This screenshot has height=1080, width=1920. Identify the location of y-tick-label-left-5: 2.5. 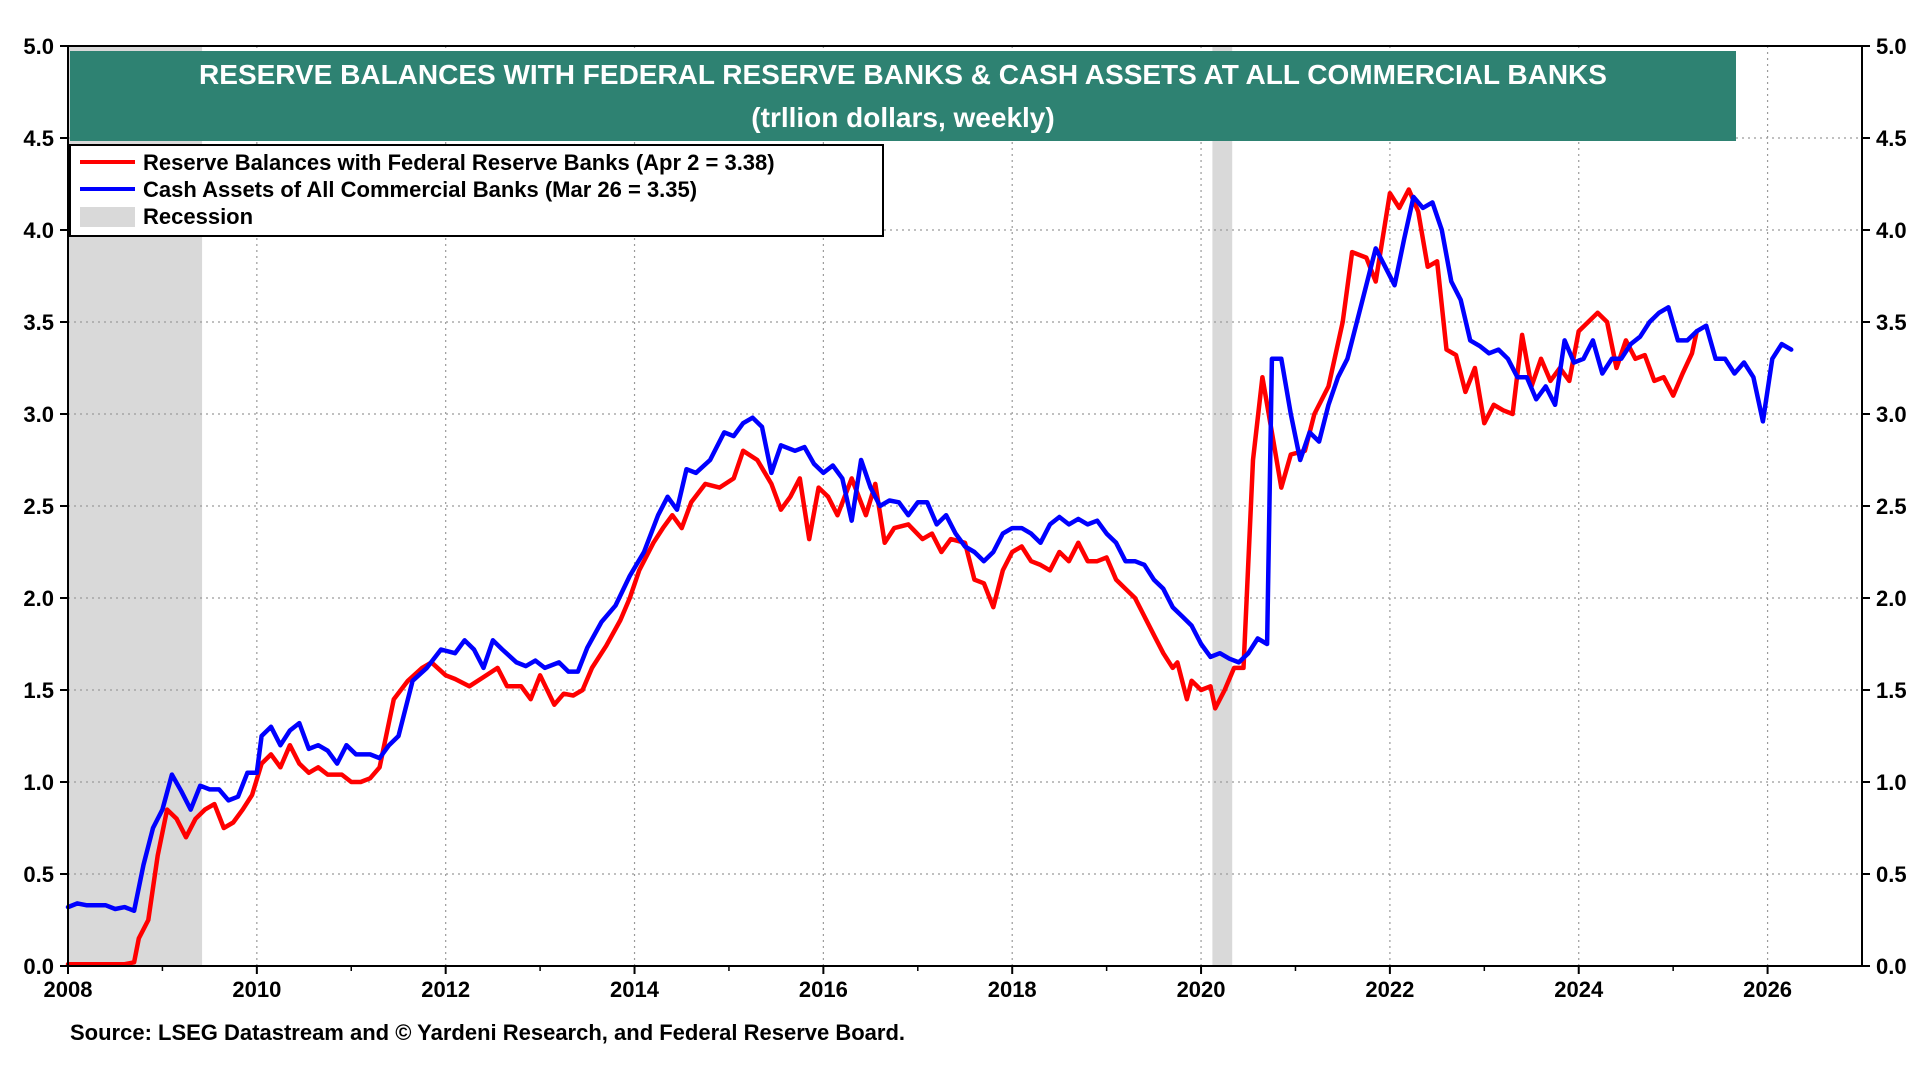
(38, 506).